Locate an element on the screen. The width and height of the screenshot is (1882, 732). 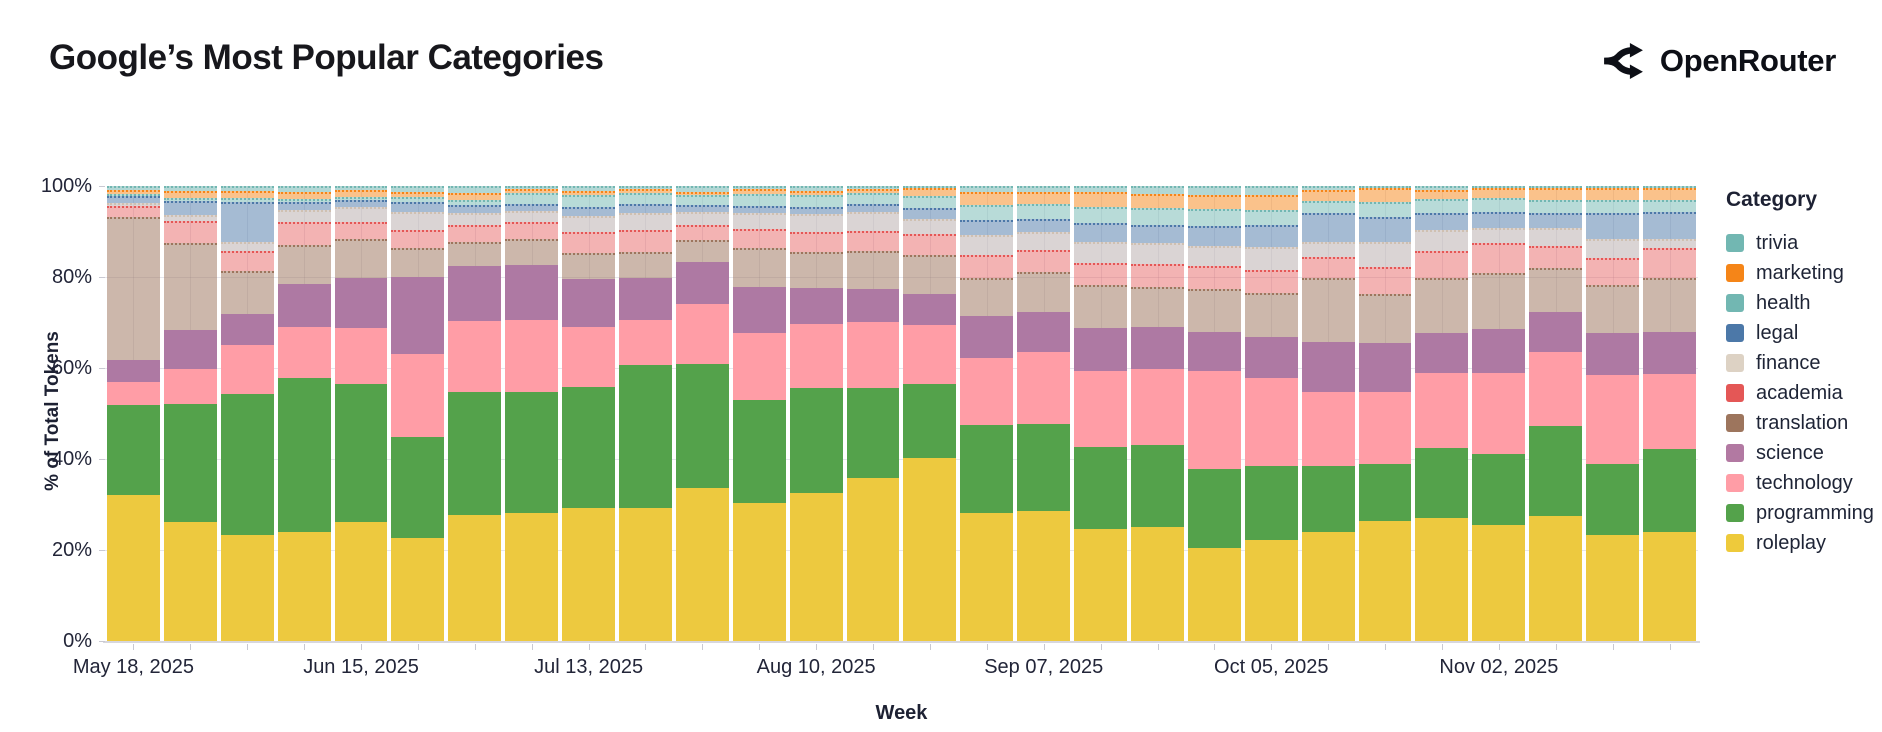
bar-oct-05-2025 is located at coordinates (1271, 413).